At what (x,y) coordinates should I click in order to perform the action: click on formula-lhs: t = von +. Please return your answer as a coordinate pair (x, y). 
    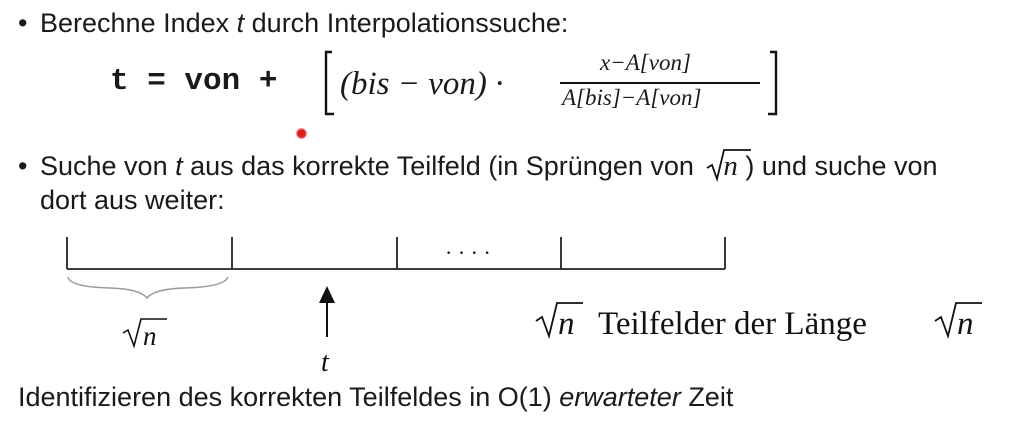
    Looking at the image, I should click on (194, 81).